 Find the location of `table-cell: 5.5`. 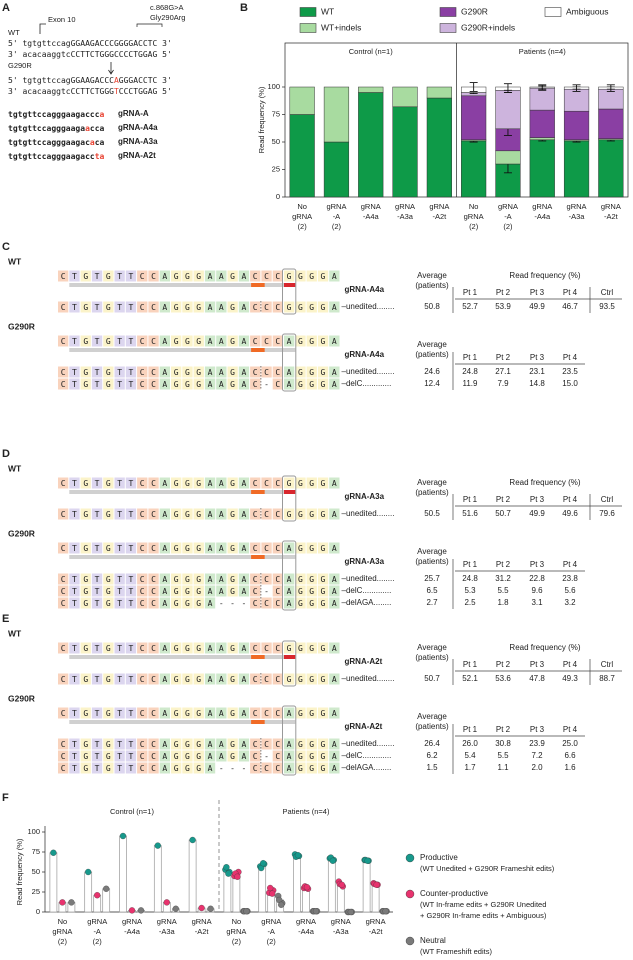

table-cell: 5.5 is located at coordinates (503, 755).